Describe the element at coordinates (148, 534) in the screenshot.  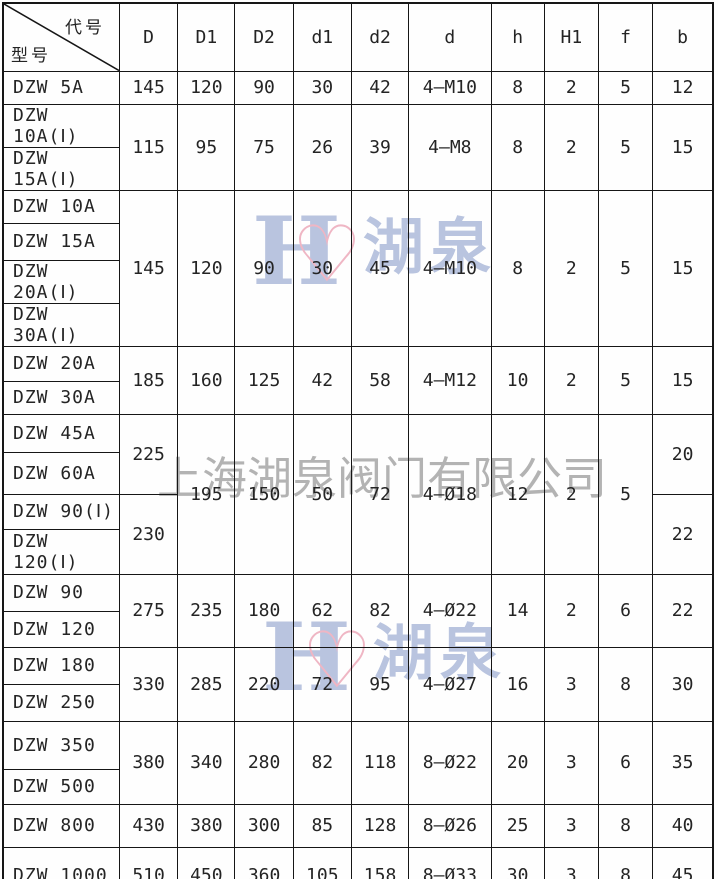
I see `value-cell: 230` at that location.